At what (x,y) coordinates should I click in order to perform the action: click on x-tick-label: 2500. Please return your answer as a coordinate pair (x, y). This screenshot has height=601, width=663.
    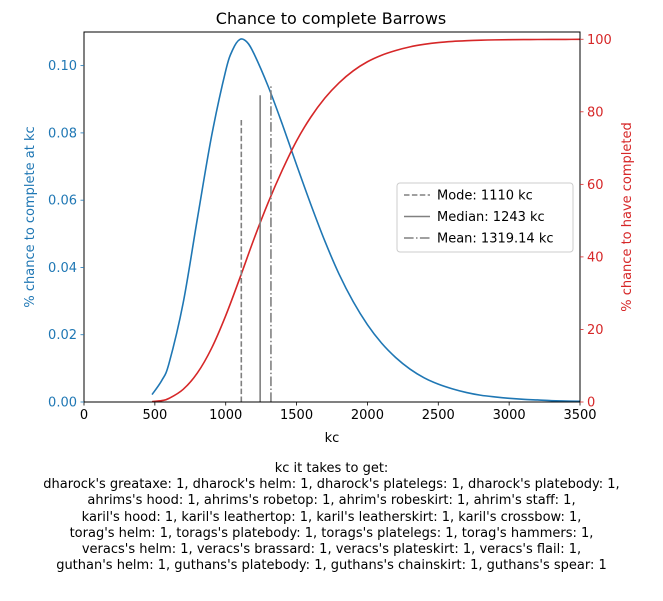
    Looking at the image, I should click on (438, 415).